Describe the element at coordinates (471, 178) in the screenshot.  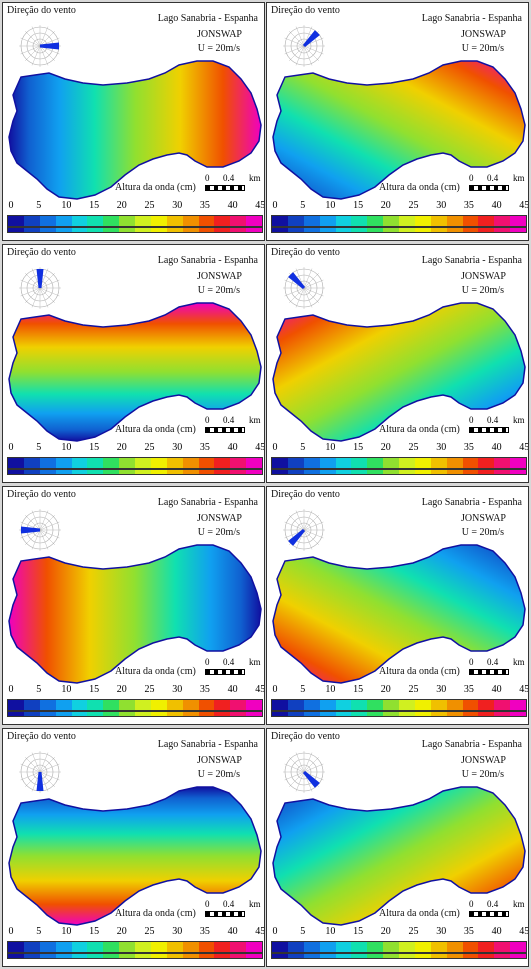
I see `scale-zero: 0` at that location.